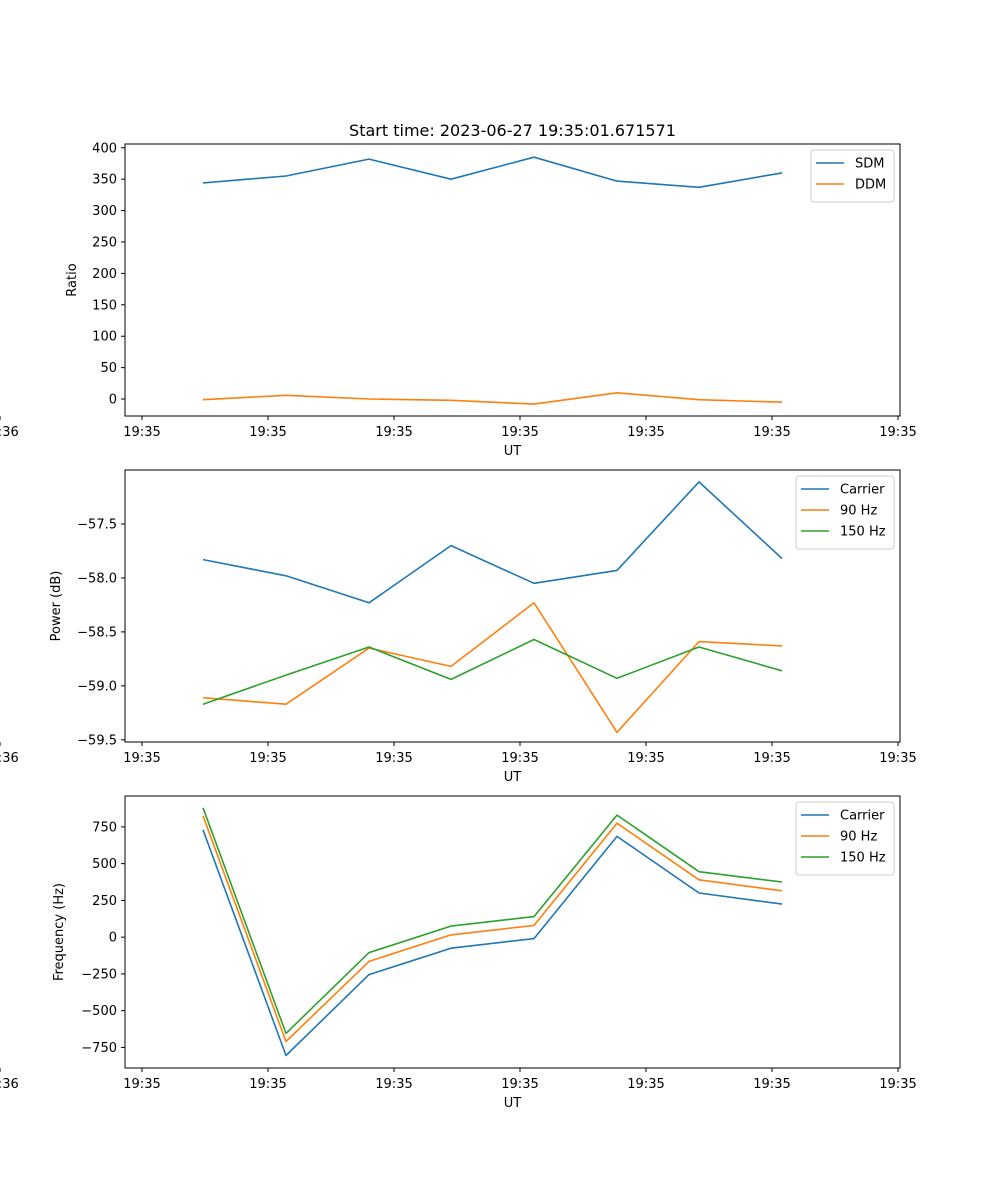  I want to click on y-axis-label: Ratio, so click(72, 279).